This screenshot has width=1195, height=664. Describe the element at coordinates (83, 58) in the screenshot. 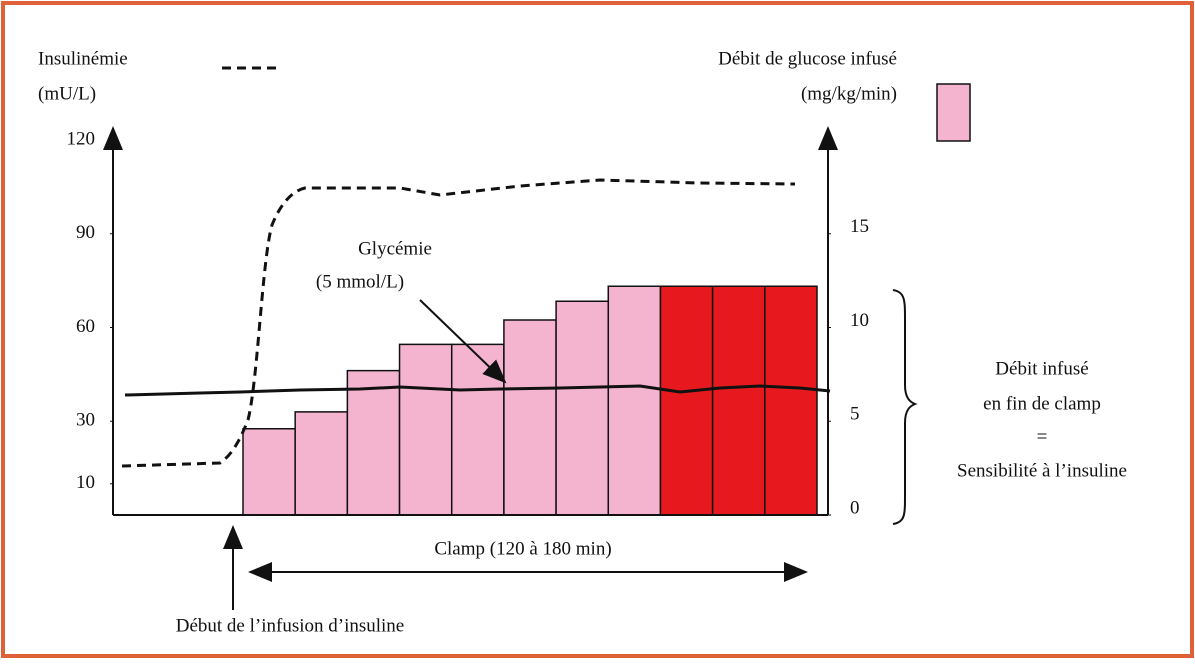

I see `y-label: Insulinémie` at that location.